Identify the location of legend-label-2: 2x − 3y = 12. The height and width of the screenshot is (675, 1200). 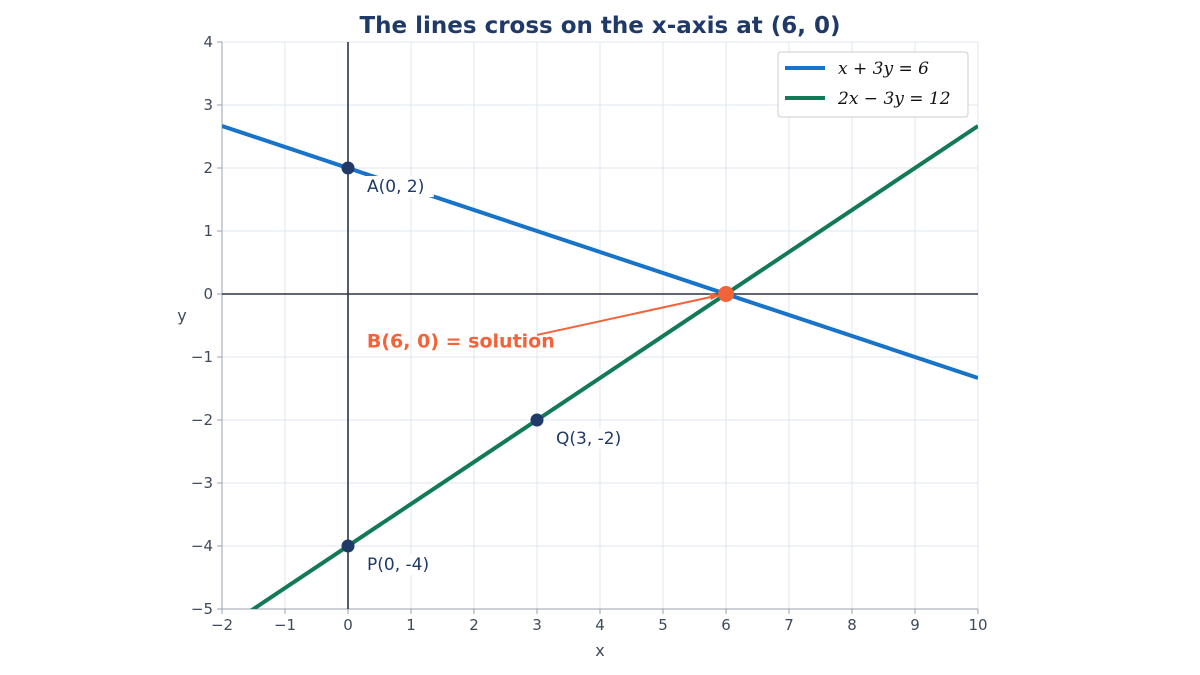
(894, 99).